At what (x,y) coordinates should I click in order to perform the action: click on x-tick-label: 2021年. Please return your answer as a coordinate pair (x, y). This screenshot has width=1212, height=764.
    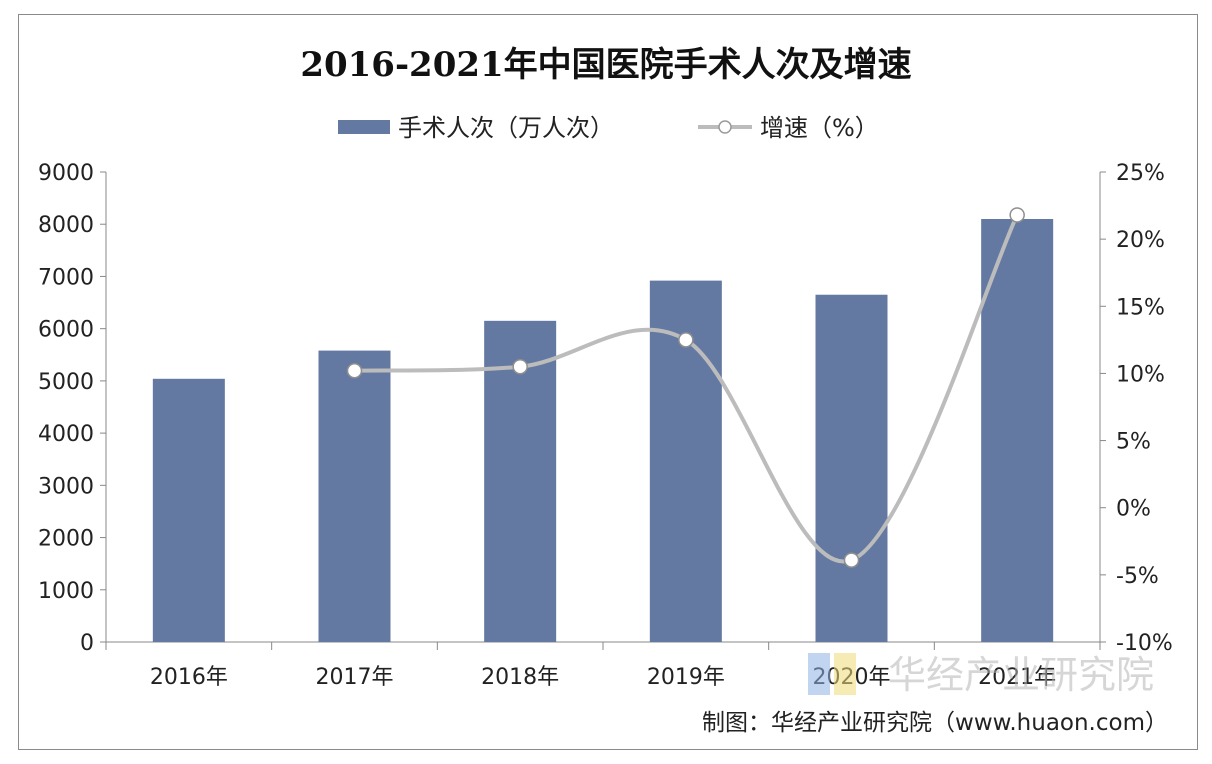
    Looking at the image, I should click on (1017, 677).